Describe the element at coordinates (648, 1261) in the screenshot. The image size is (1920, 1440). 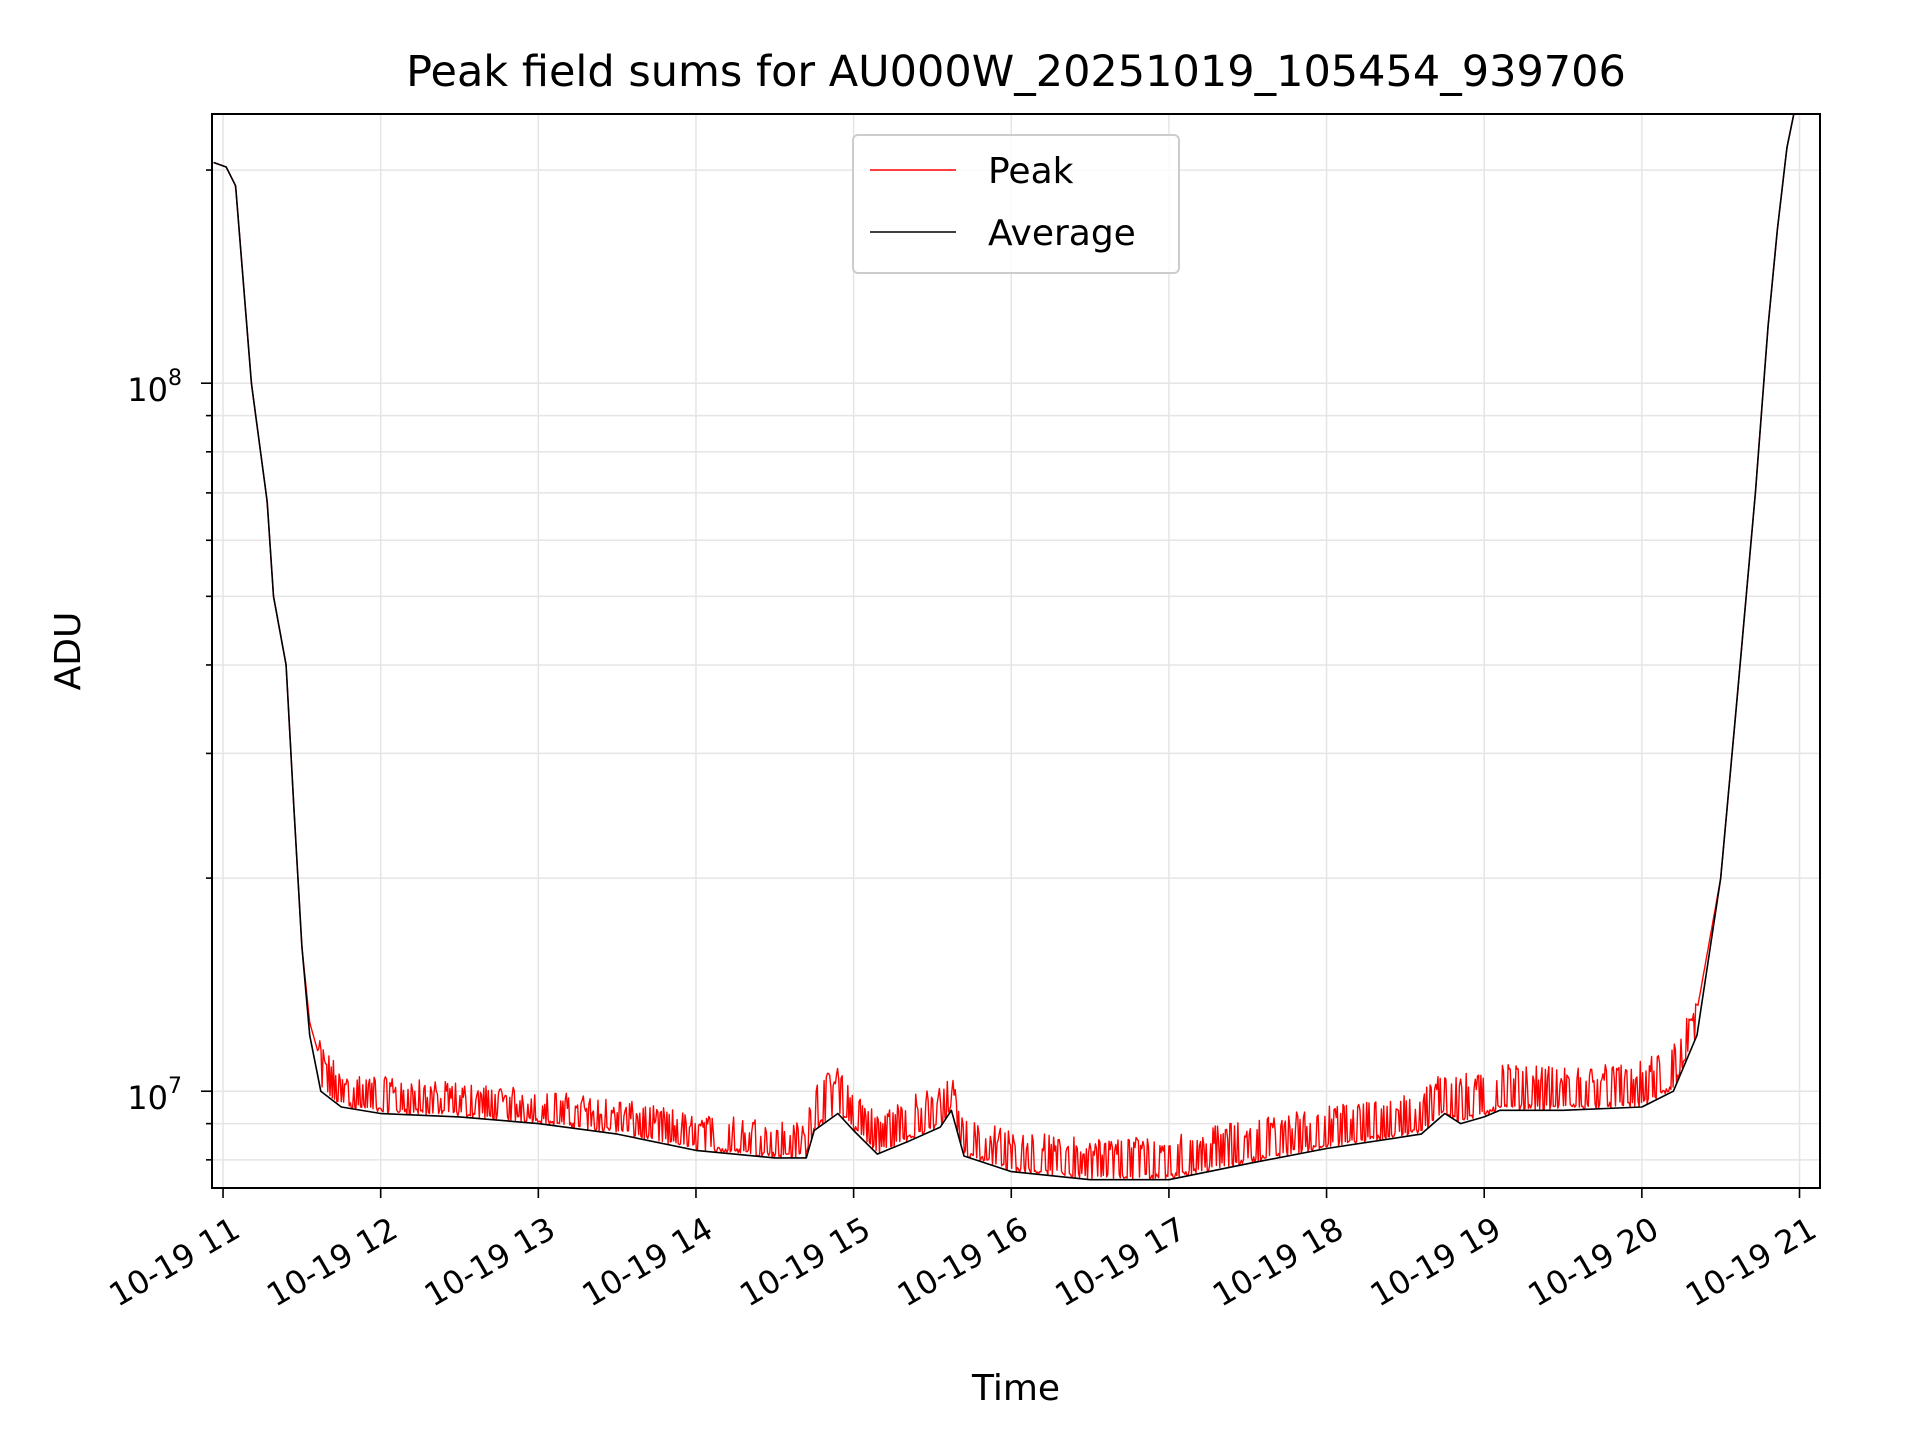
I see `x-tick-label: 10-19 14` at that location.